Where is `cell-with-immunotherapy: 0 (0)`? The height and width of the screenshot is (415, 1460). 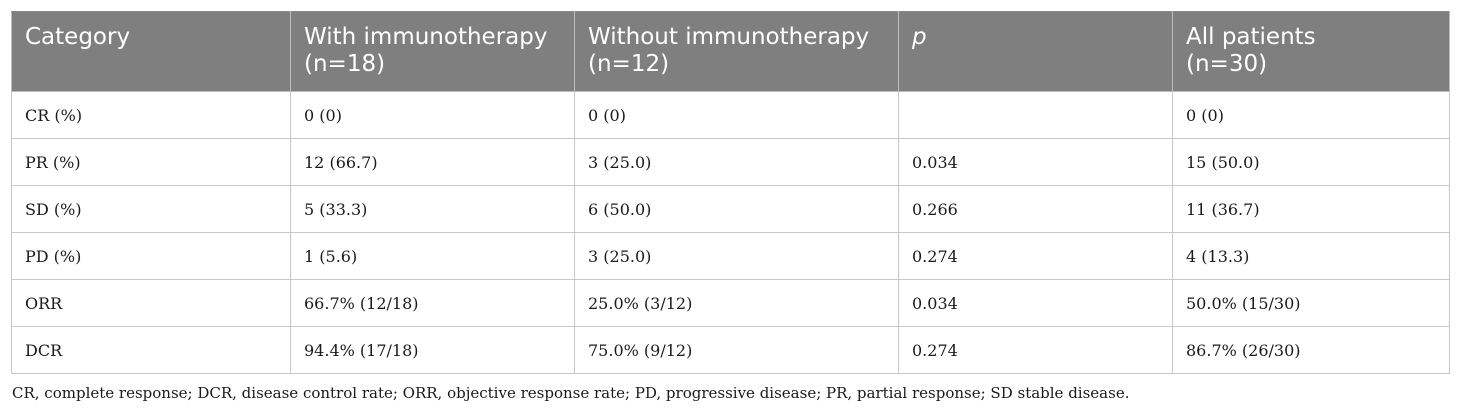
cell-with-immunotherapy: 0 (0) is located at coordinates (432, 115).